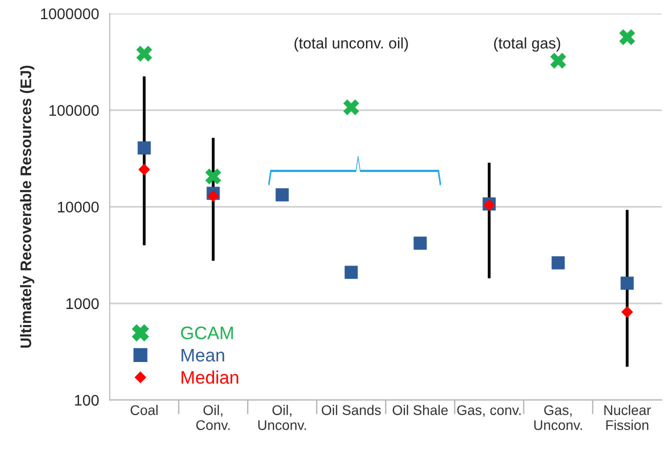 The image size is (665, 452). I want to click on x-tick-label: Coal, so click(144, 410).